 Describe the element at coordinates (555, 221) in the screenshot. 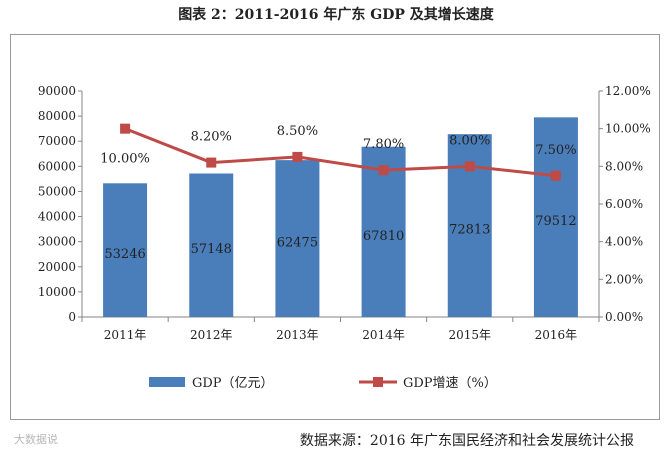

I see `gdp-bar-label: 79512` at that location.